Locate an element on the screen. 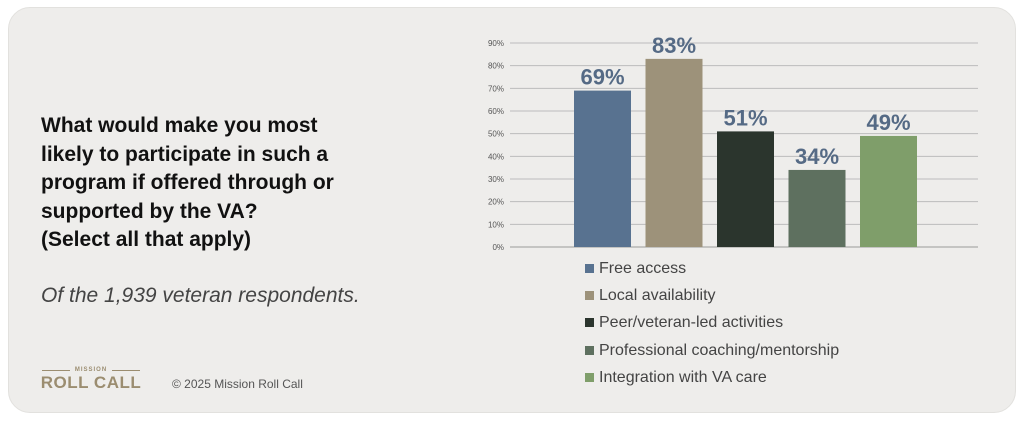 This screenshot has width=1024, height=422. question-line: supported by the VA? is located at coordinates (149, 211).